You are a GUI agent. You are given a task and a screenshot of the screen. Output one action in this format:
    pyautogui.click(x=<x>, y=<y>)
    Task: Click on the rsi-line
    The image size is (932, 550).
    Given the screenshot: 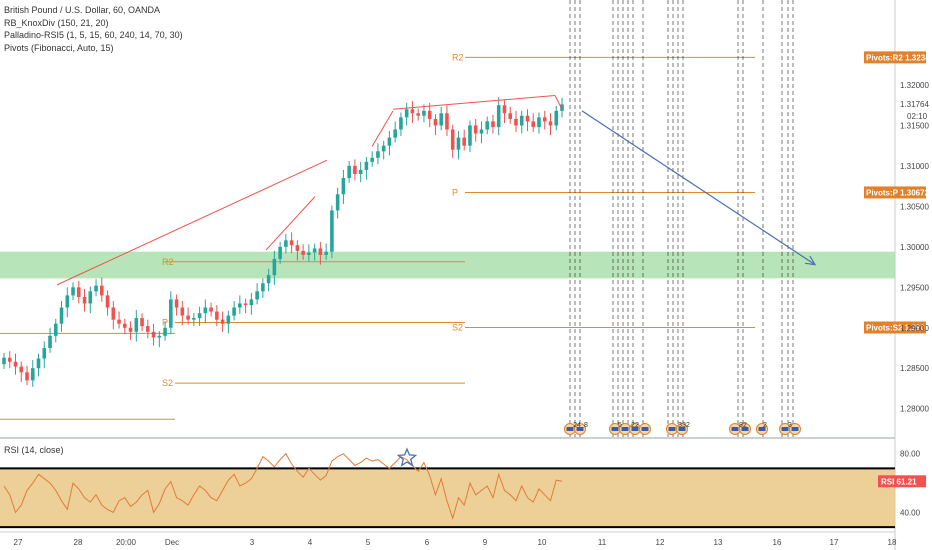 What is the action you would take?
    pyautogui.click(x=283, y=486)
    